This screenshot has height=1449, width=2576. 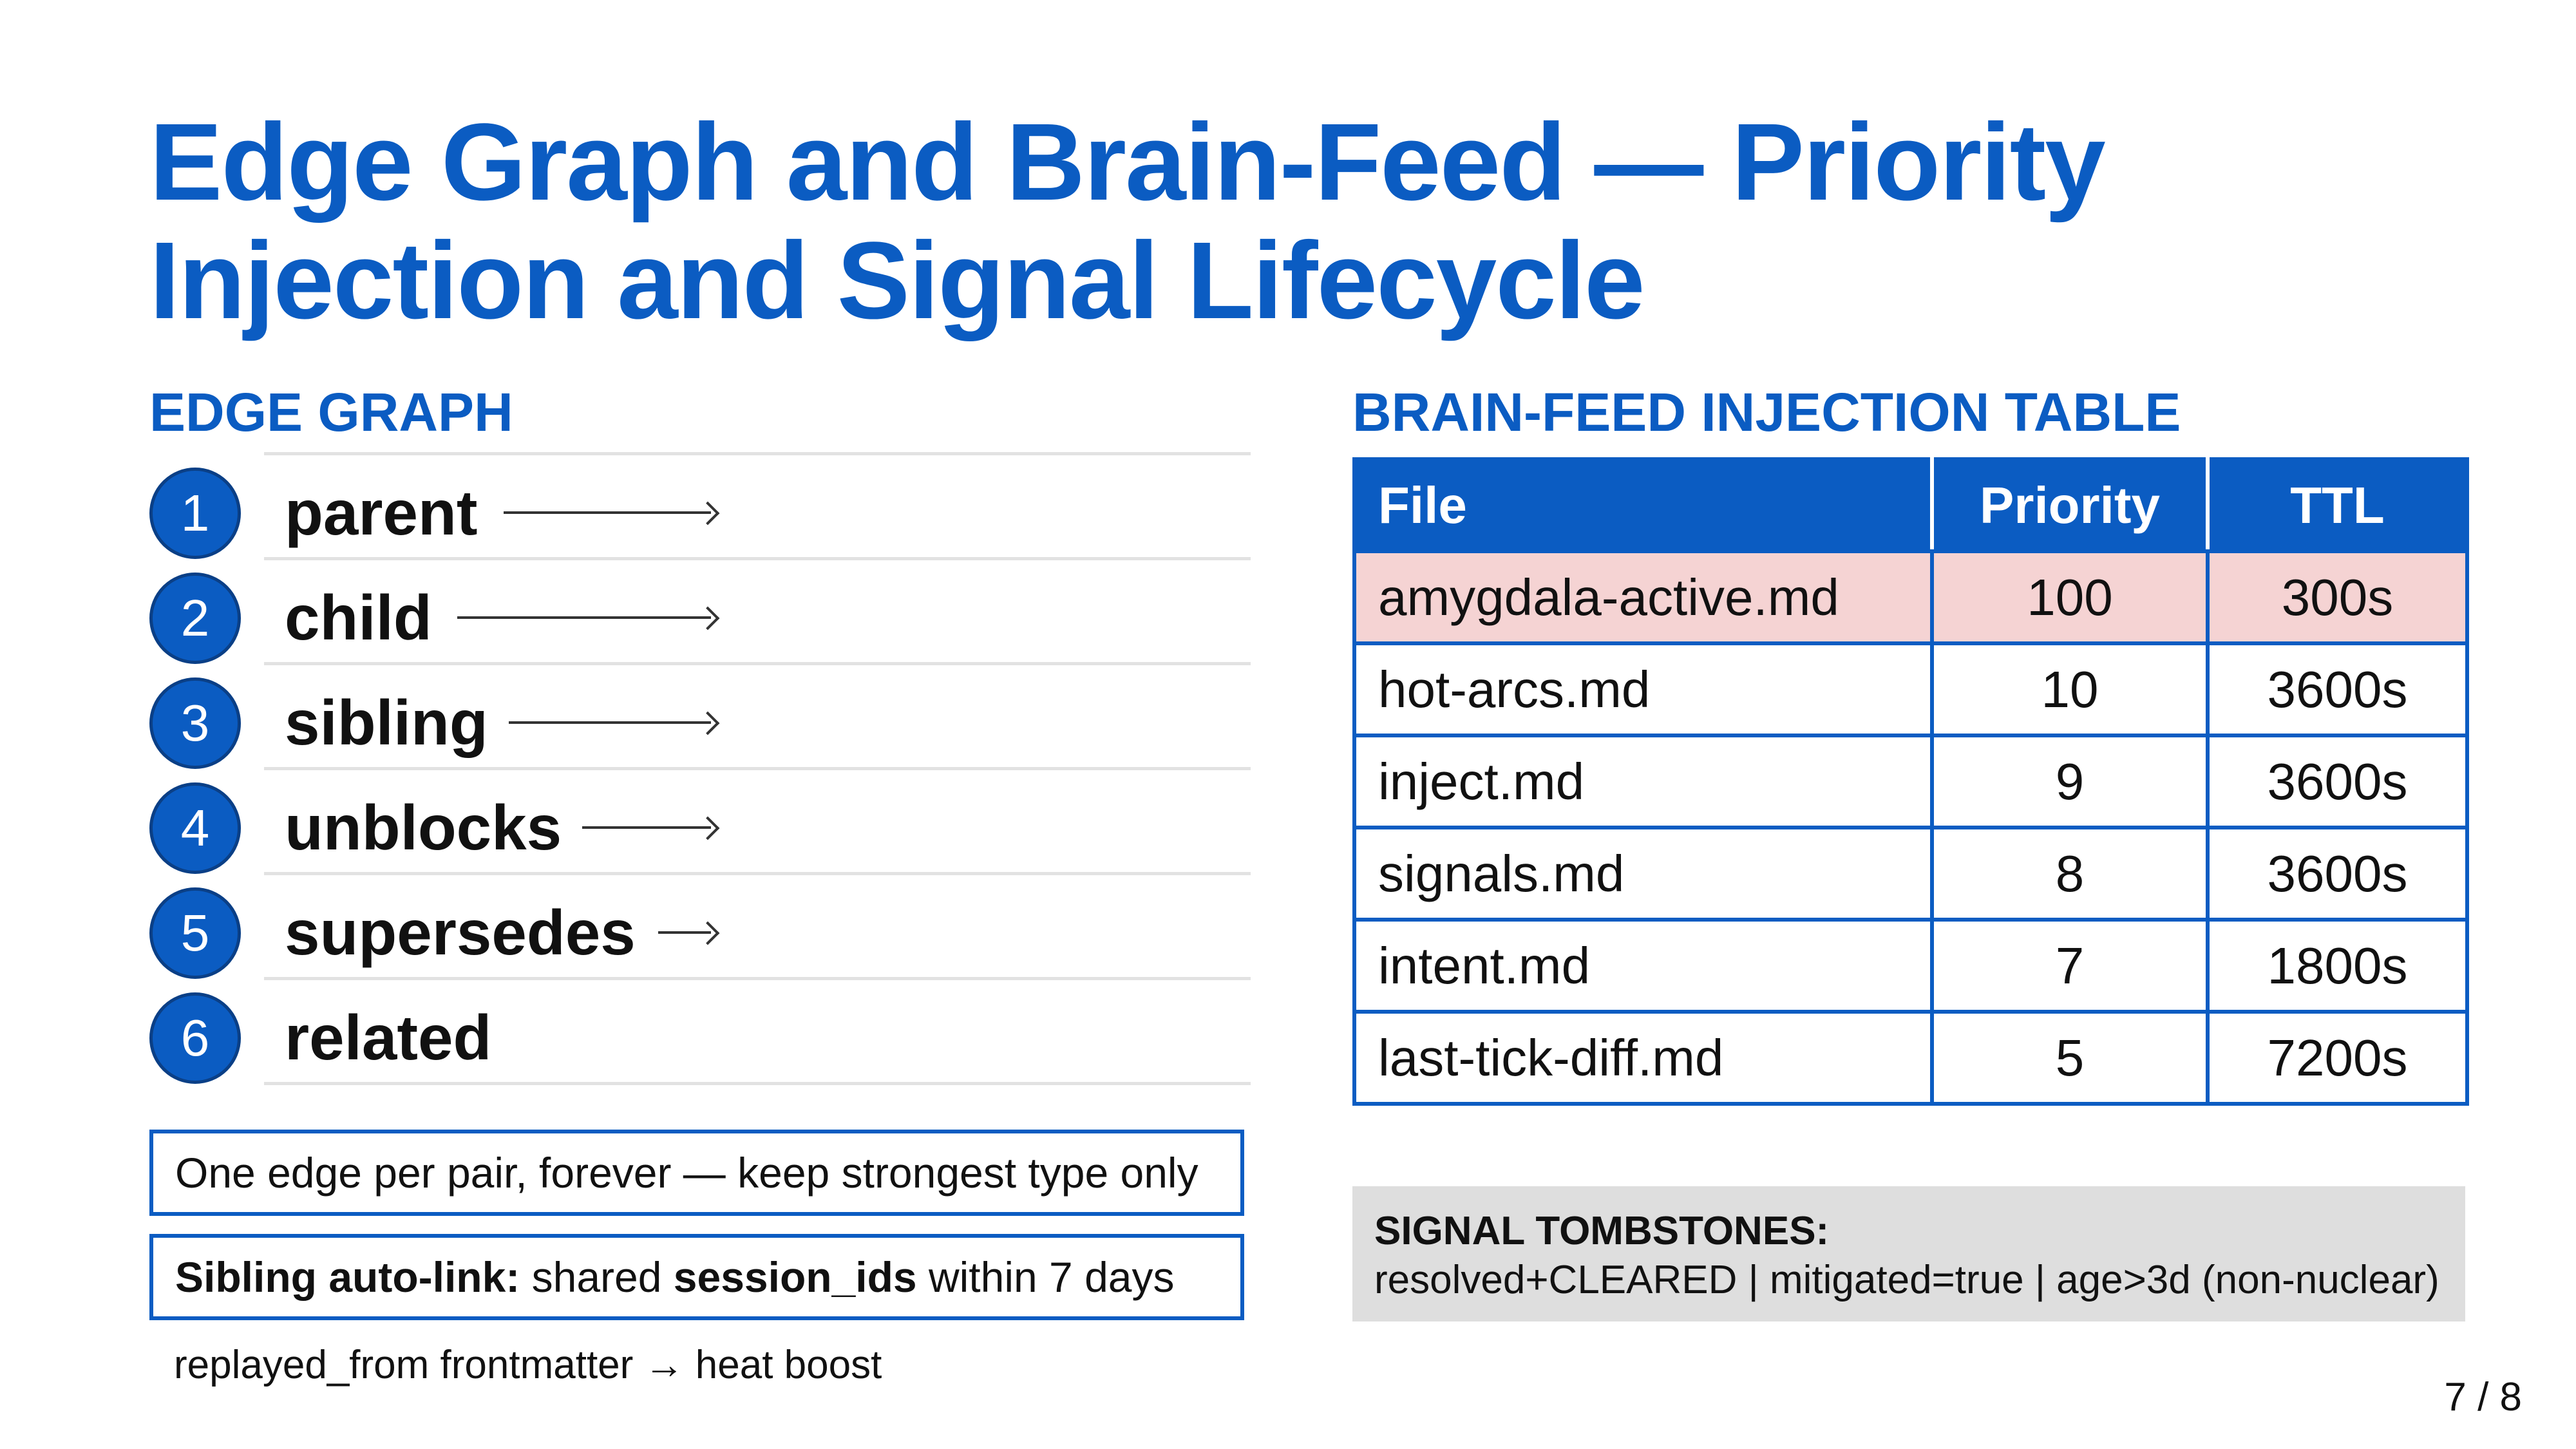 What do you see at coordinates (597, 1277) in the screenshot?
I see `sibling-autolink-text: shared` at bounding box center [597, 1277].